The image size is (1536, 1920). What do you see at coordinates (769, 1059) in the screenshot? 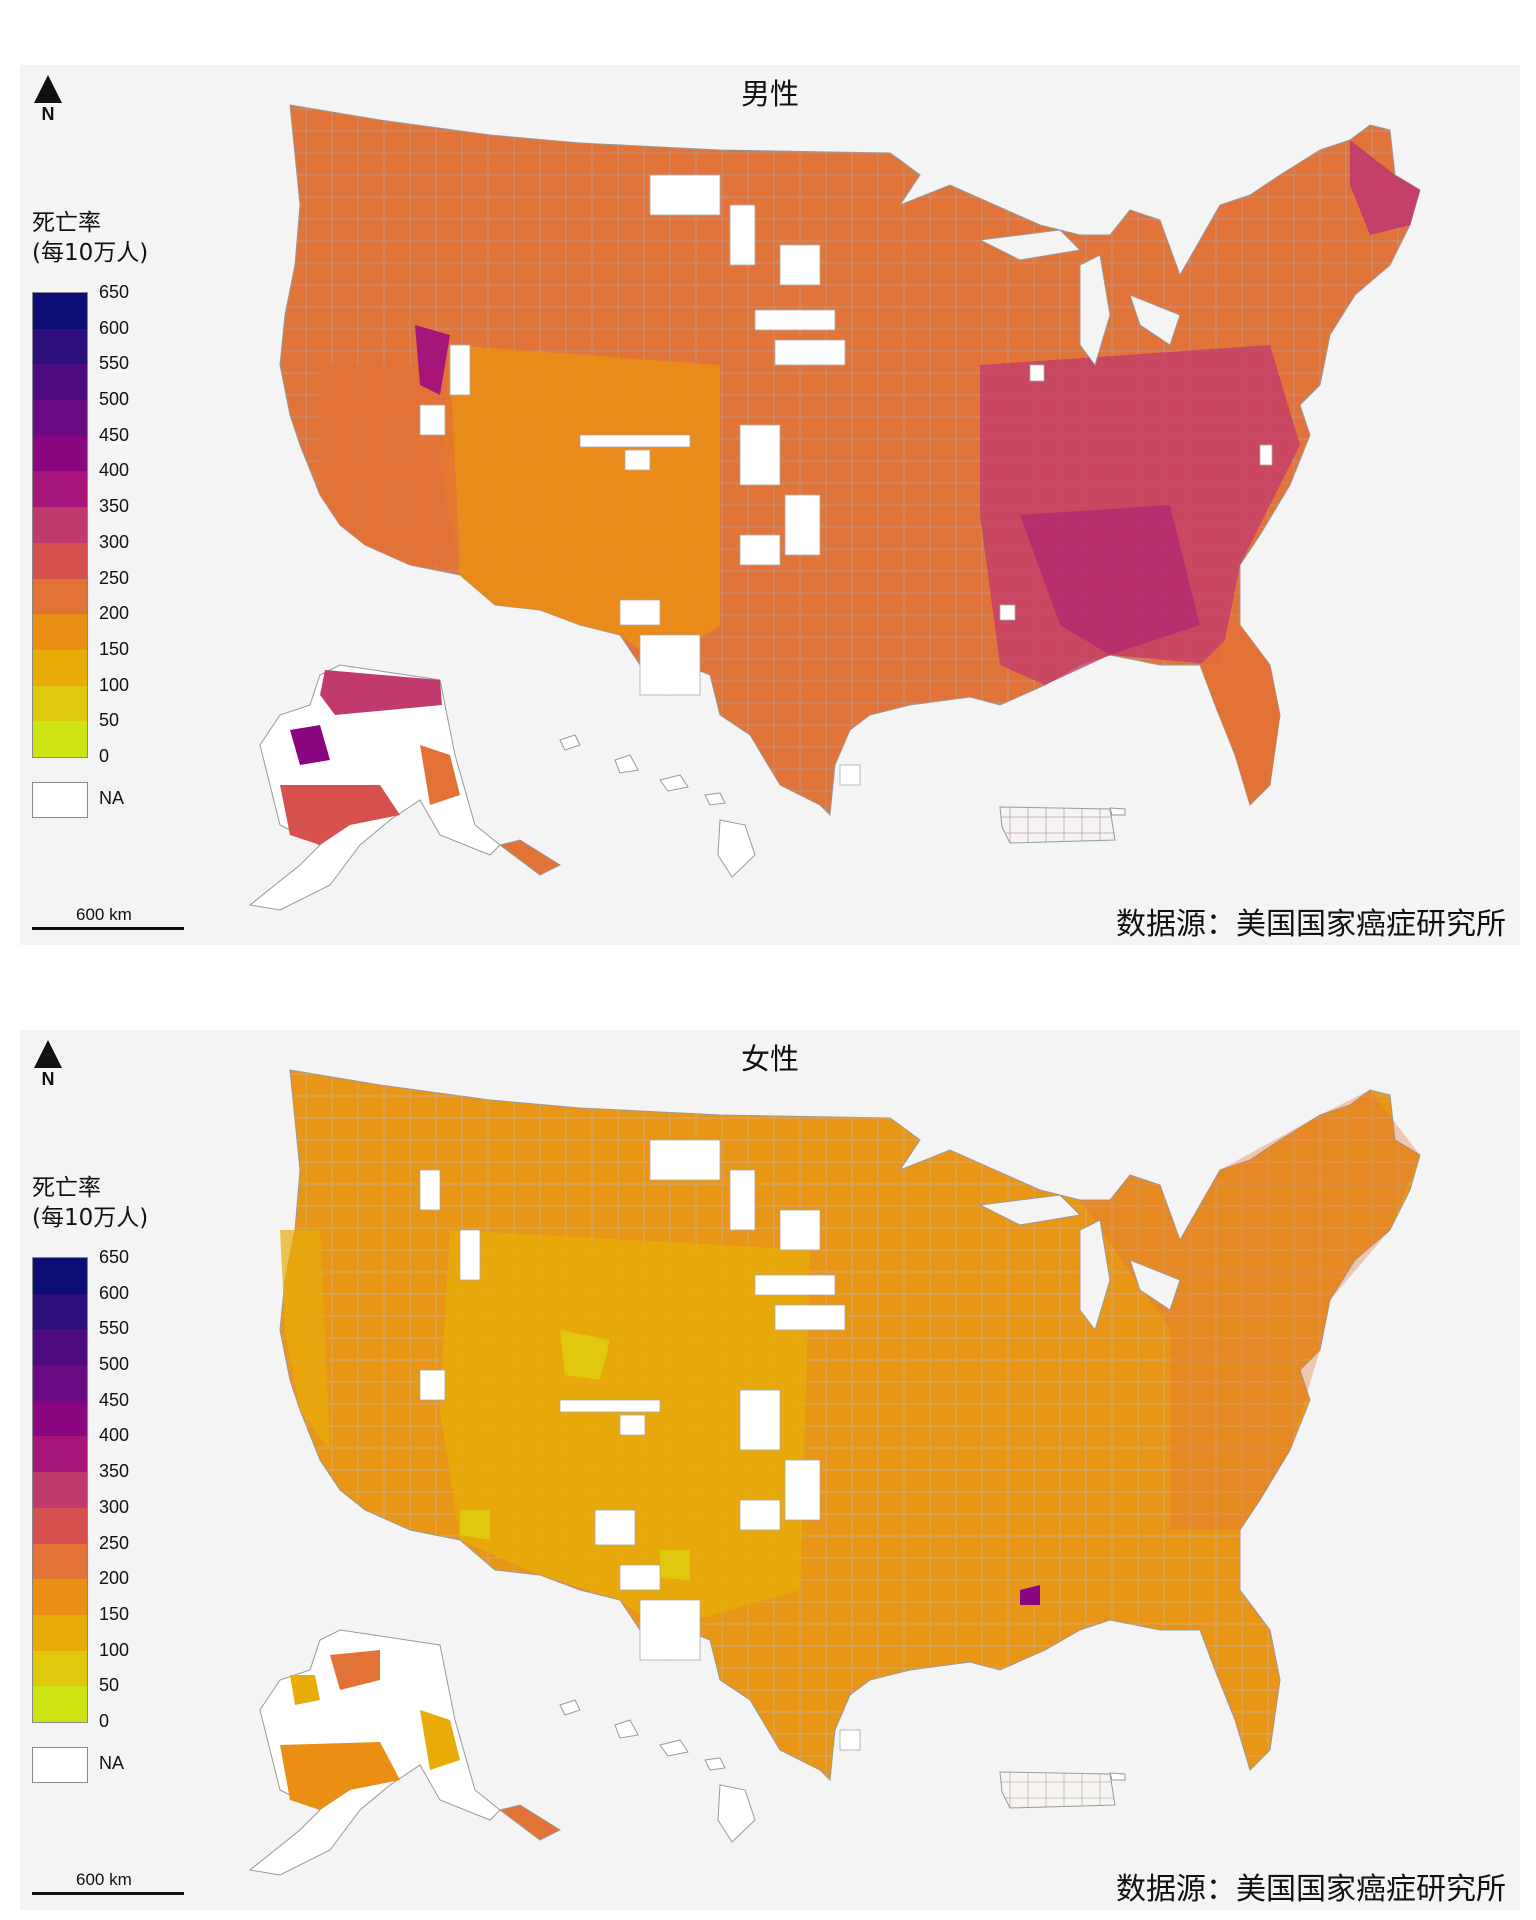
I see `panel-title: 女性` at bounding box center [769, 1059].